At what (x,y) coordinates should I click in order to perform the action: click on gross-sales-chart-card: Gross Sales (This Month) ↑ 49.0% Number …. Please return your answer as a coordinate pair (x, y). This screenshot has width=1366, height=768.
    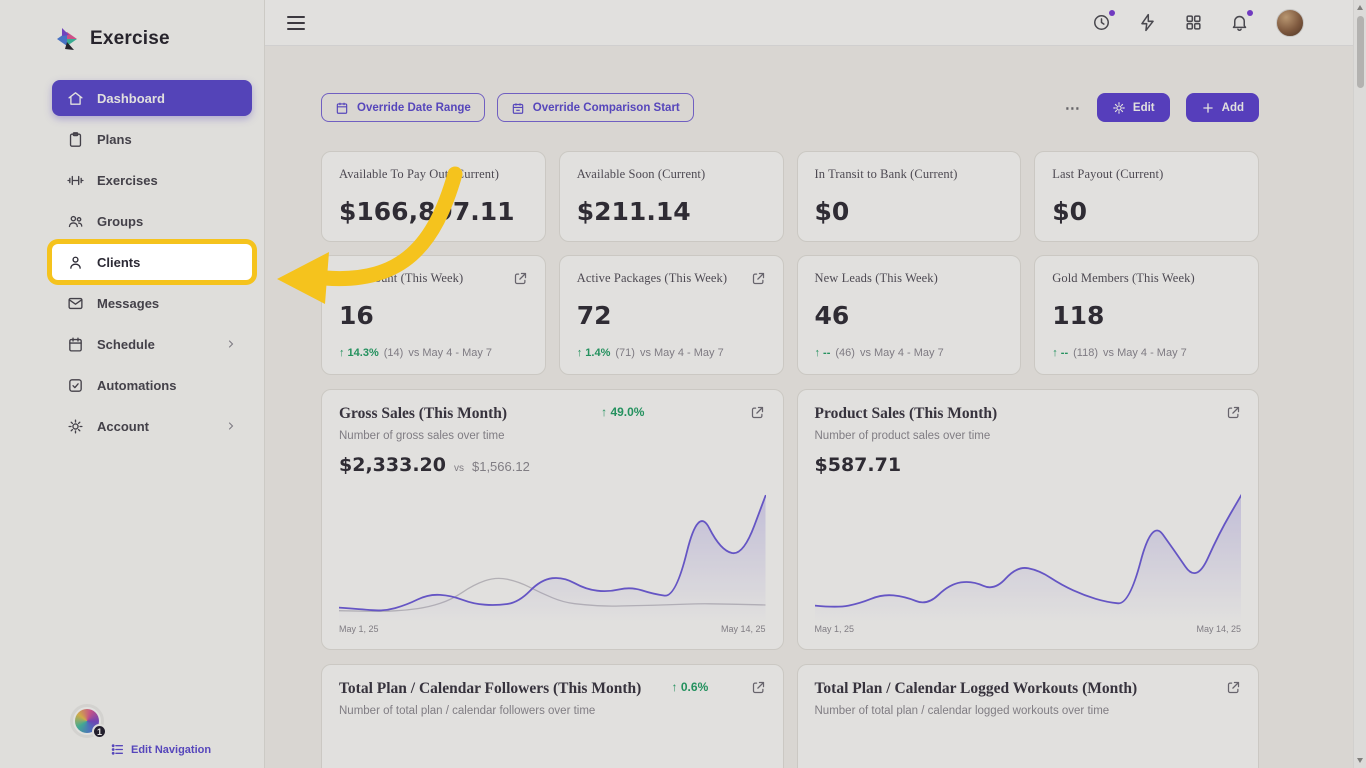
    Looking at the image, I should click on (552, 519).